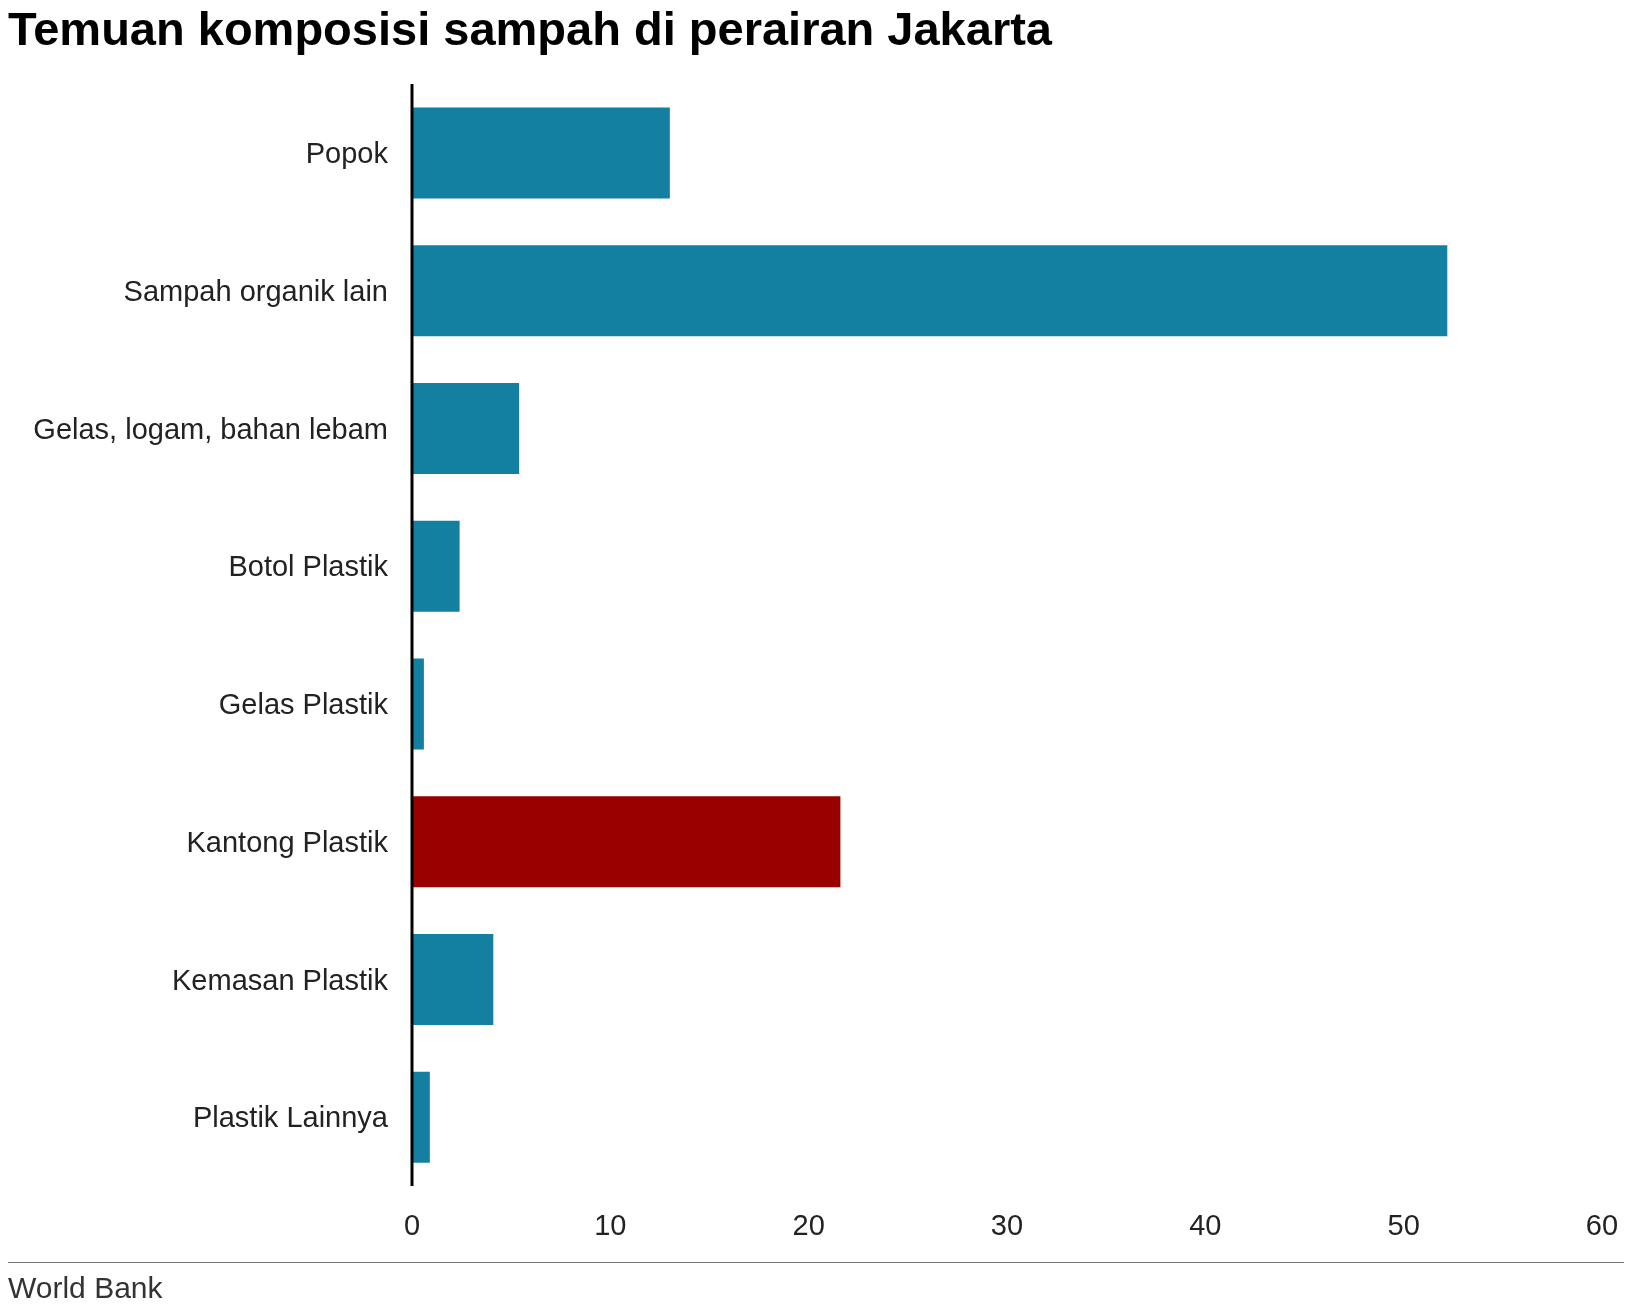  What do you see at coordinates (1007, 1224) in the screenshot?
I see `x-tick-label: 30` at bounding box center [1007, 1224].